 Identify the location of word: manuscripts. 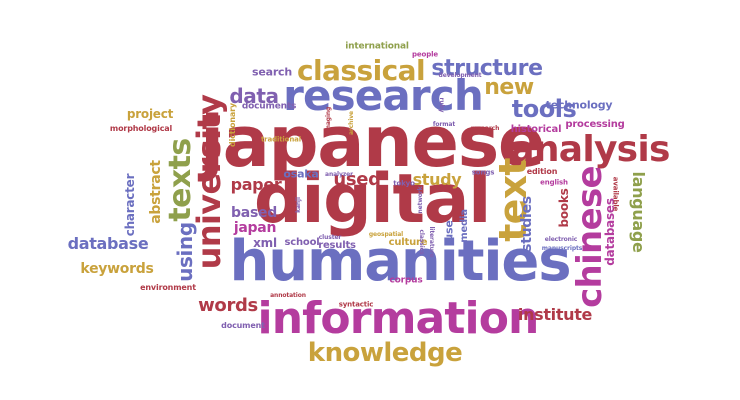
(562, 248).